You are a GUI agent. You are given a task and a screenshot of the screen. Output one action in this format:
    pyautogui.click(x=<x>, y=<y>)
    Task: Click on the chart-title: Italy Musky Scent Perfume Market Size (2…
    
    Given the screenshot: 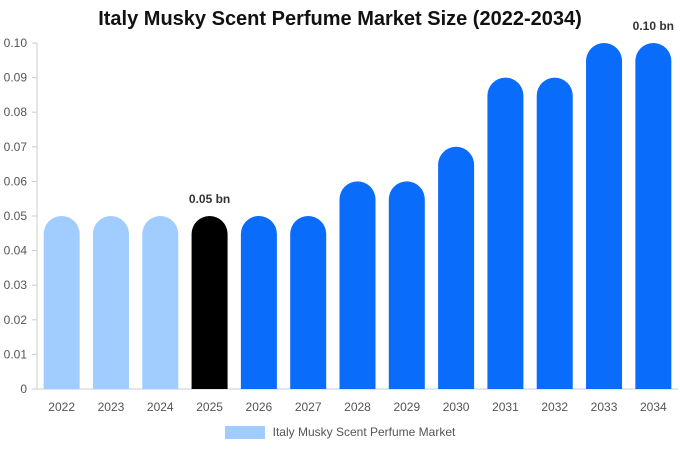 What is the action you would take?
    pyautogui.click(x=340, y=19)
    